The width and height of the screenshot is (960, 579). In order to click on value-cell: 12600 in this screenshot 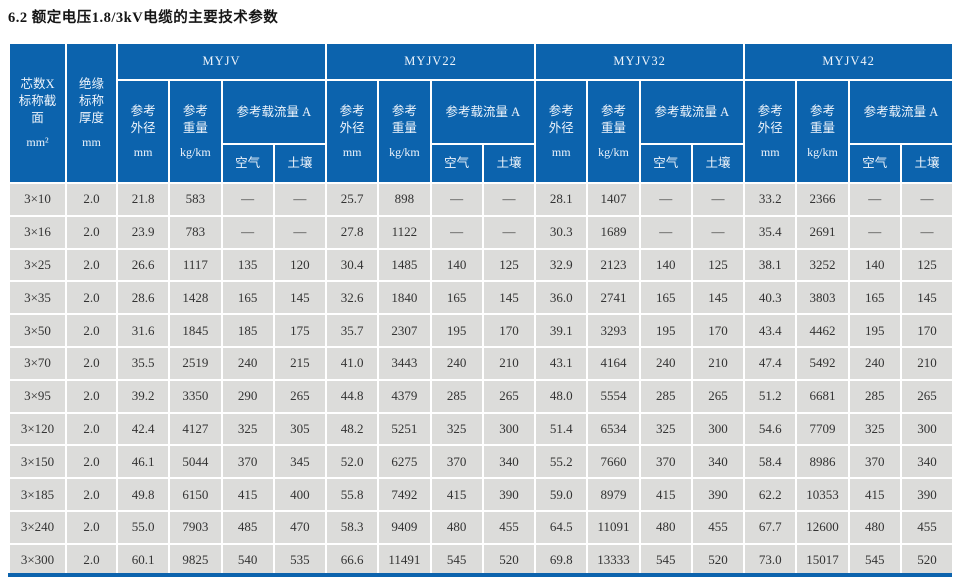, I will do `click(822, 527)`.